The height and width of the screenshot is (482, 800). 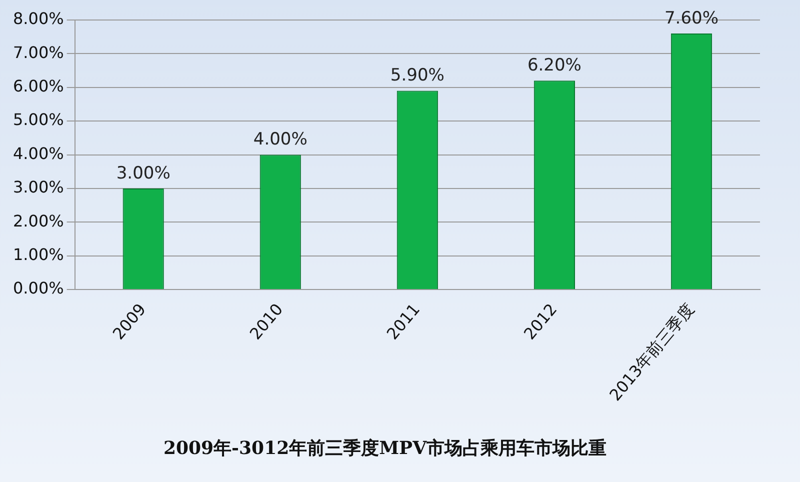 I want to click on data-label: 3.00%, so click(x=143, y=173).